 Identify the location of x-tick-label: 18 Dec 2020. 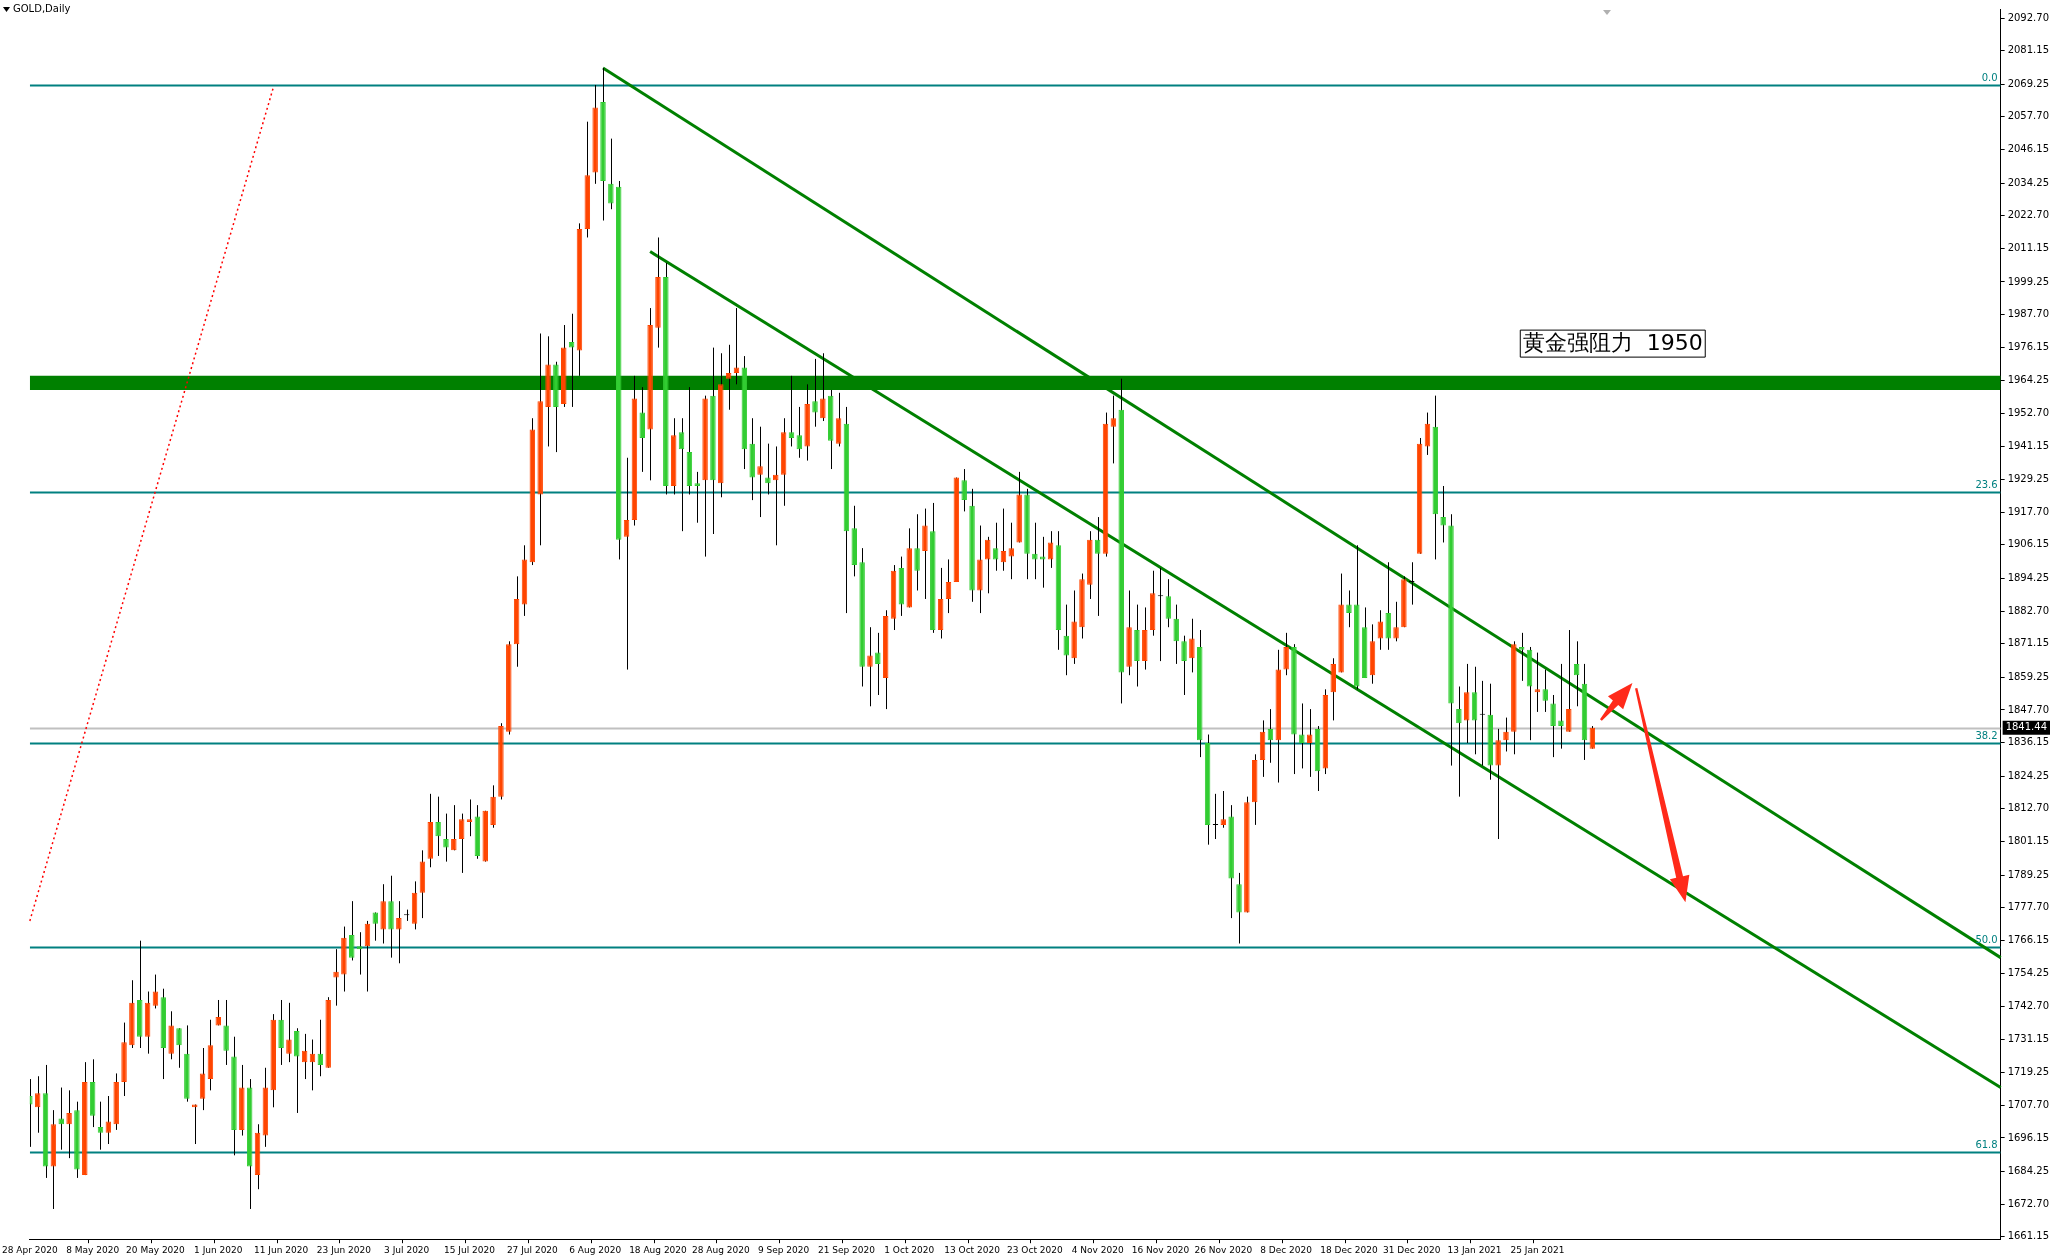
(1349, 1249).